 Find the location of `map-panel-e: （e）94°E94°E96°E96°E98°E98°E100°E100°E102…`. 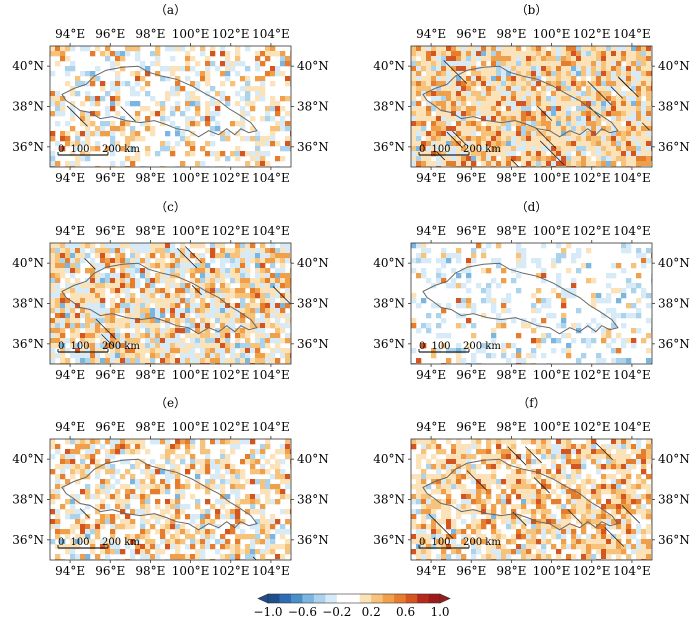

map-panel-e: （e）94°E94°E96°E96°E98°E98°E100°E100°E102… is located at coordinates (170, 487).